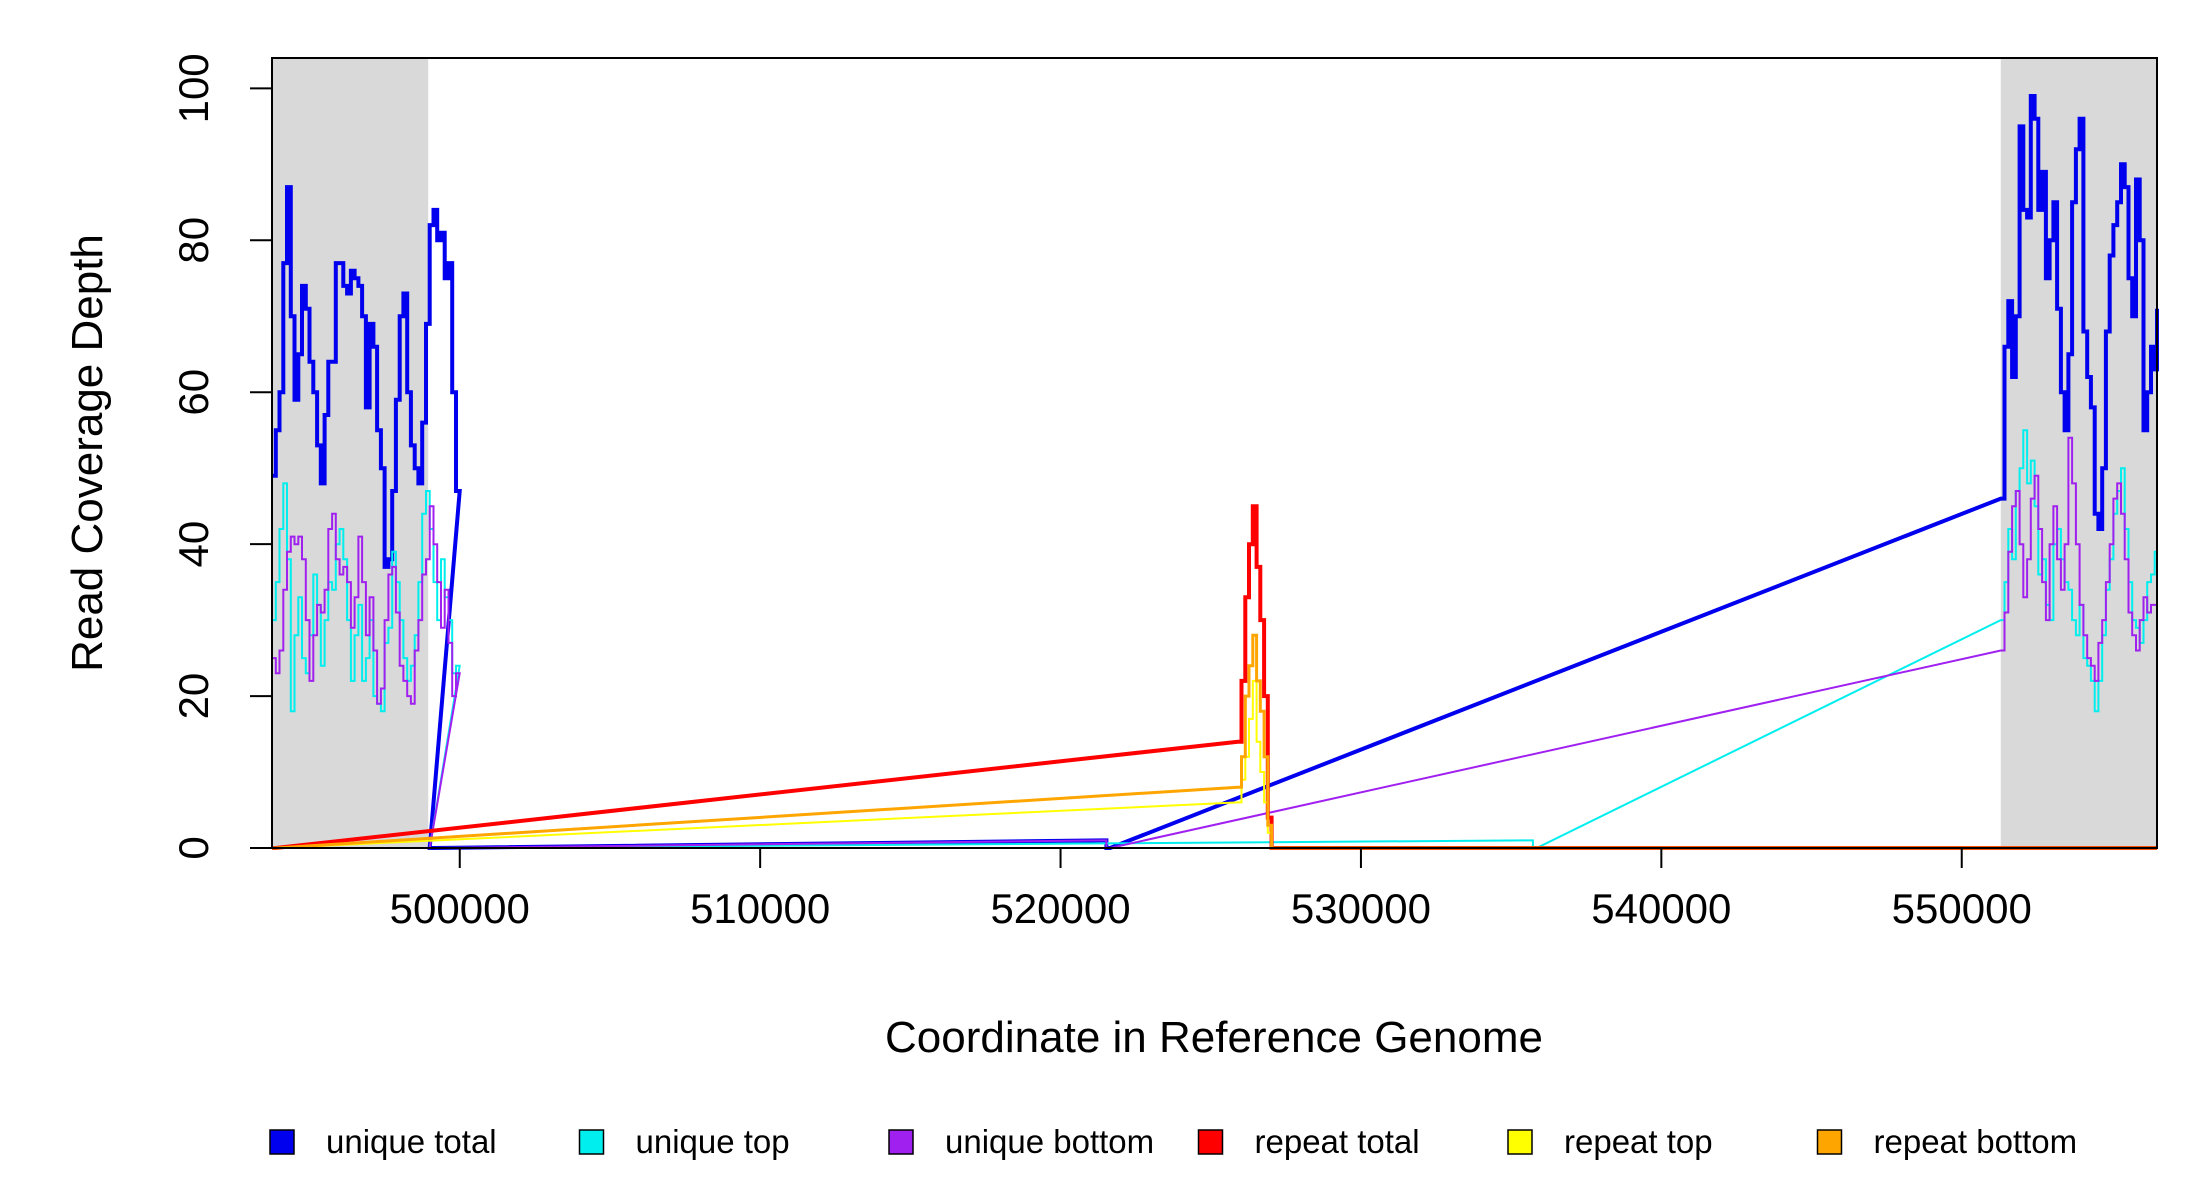 This screenshot has height=1200, width=2200. What do you see at coordinates (193, 544) in the screenshot?
I see `y-tick-label: 40` at bounding box center [193, 544].